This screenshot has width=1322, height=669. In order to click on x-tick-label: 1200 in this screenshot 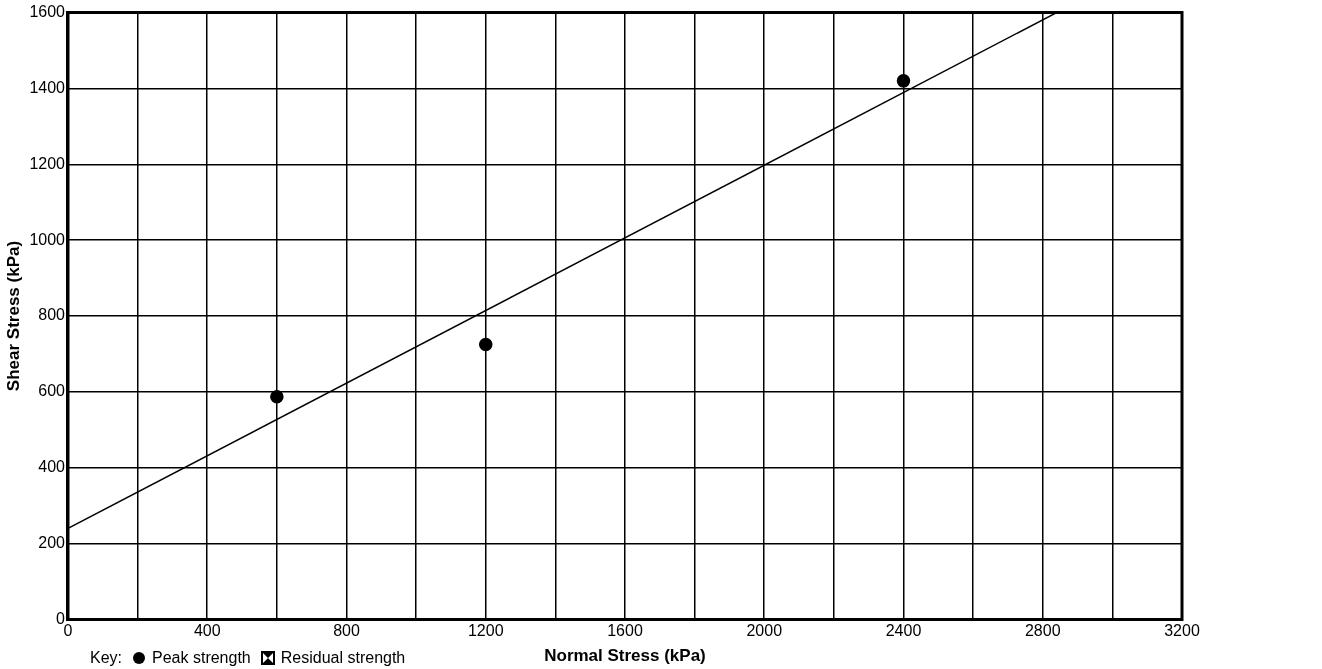, I will do `click(485, 631)`.